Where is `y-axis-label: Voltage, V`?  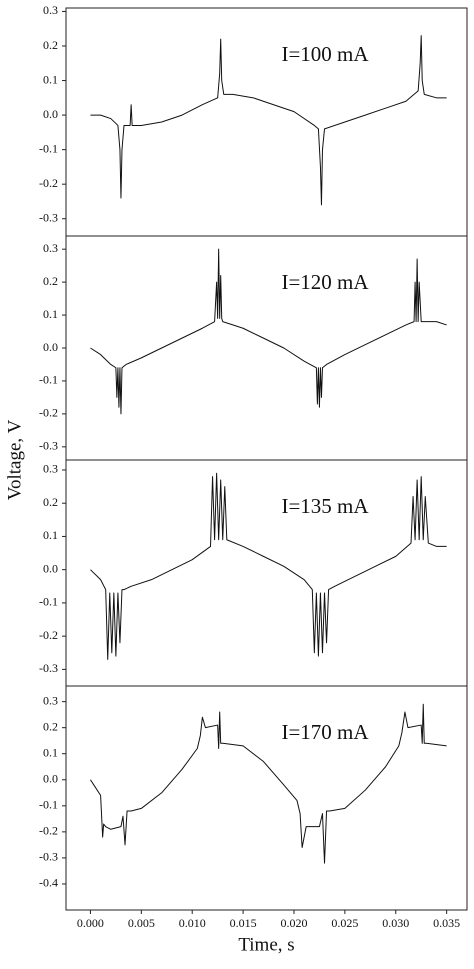
y-axis-label: Voltage, V is located at coordinates (14, 459).